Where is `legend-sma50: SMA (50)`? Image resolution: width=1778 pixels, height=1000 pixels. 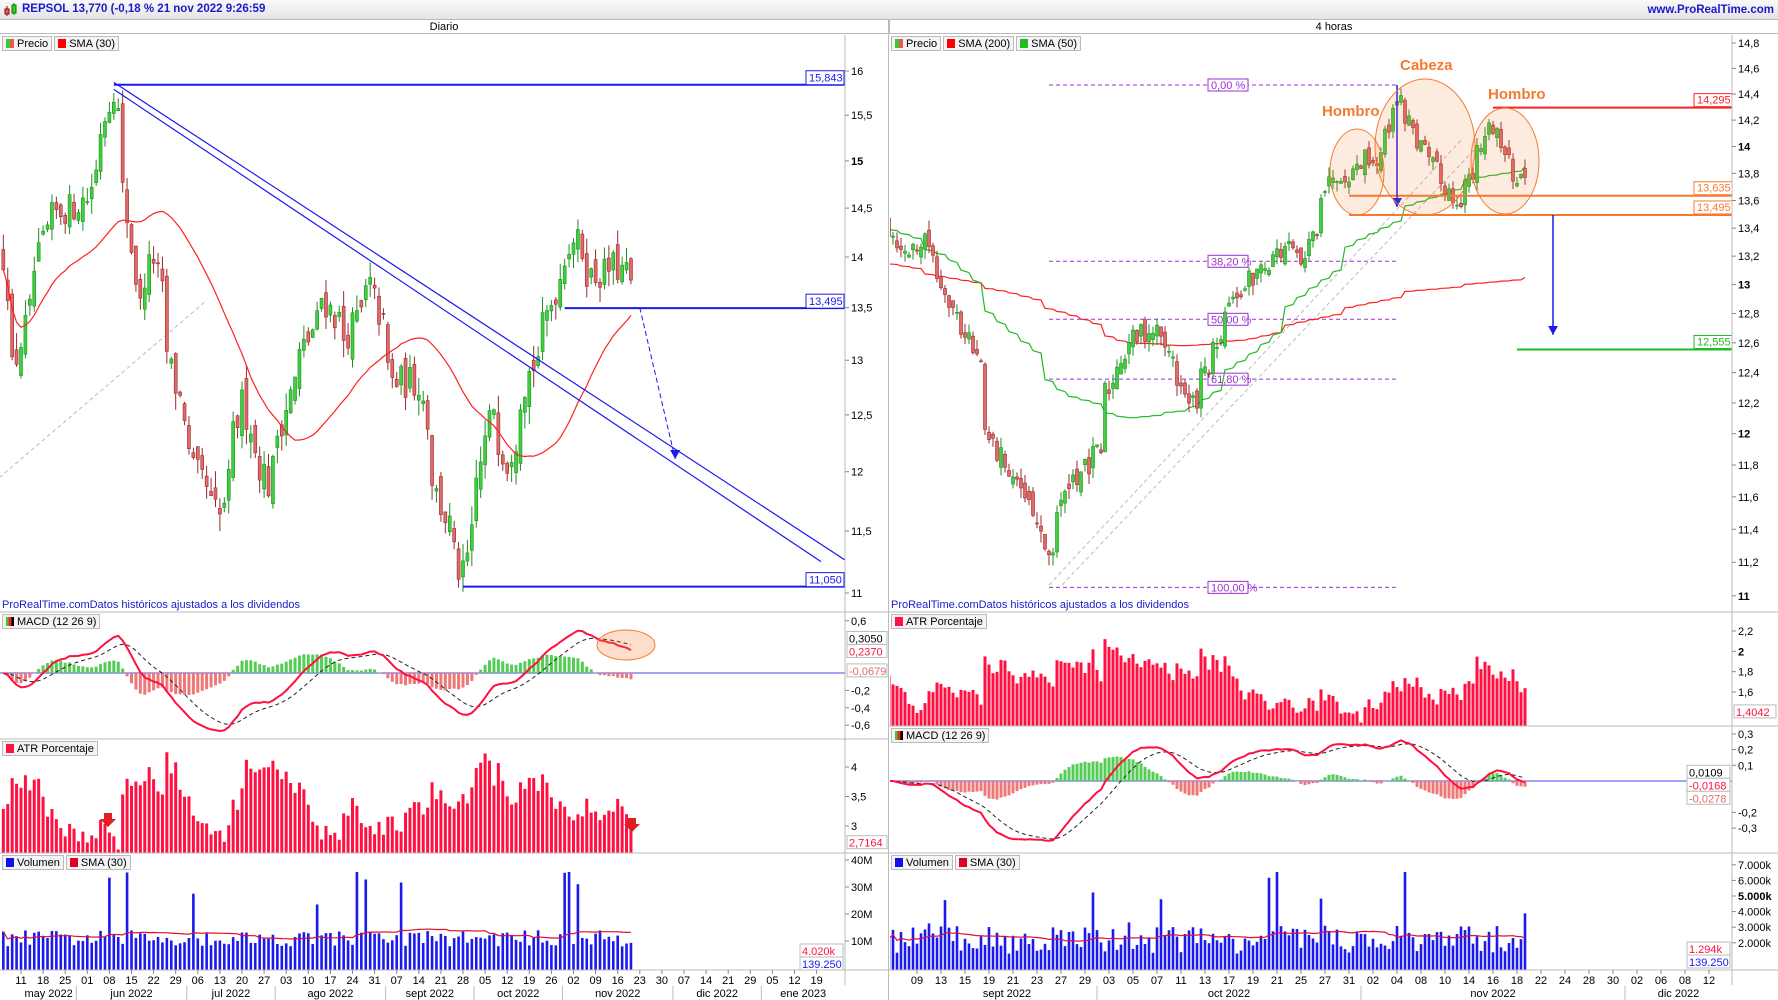 legend-sma50: SMA (50) is located at coordinates (1049, 43).